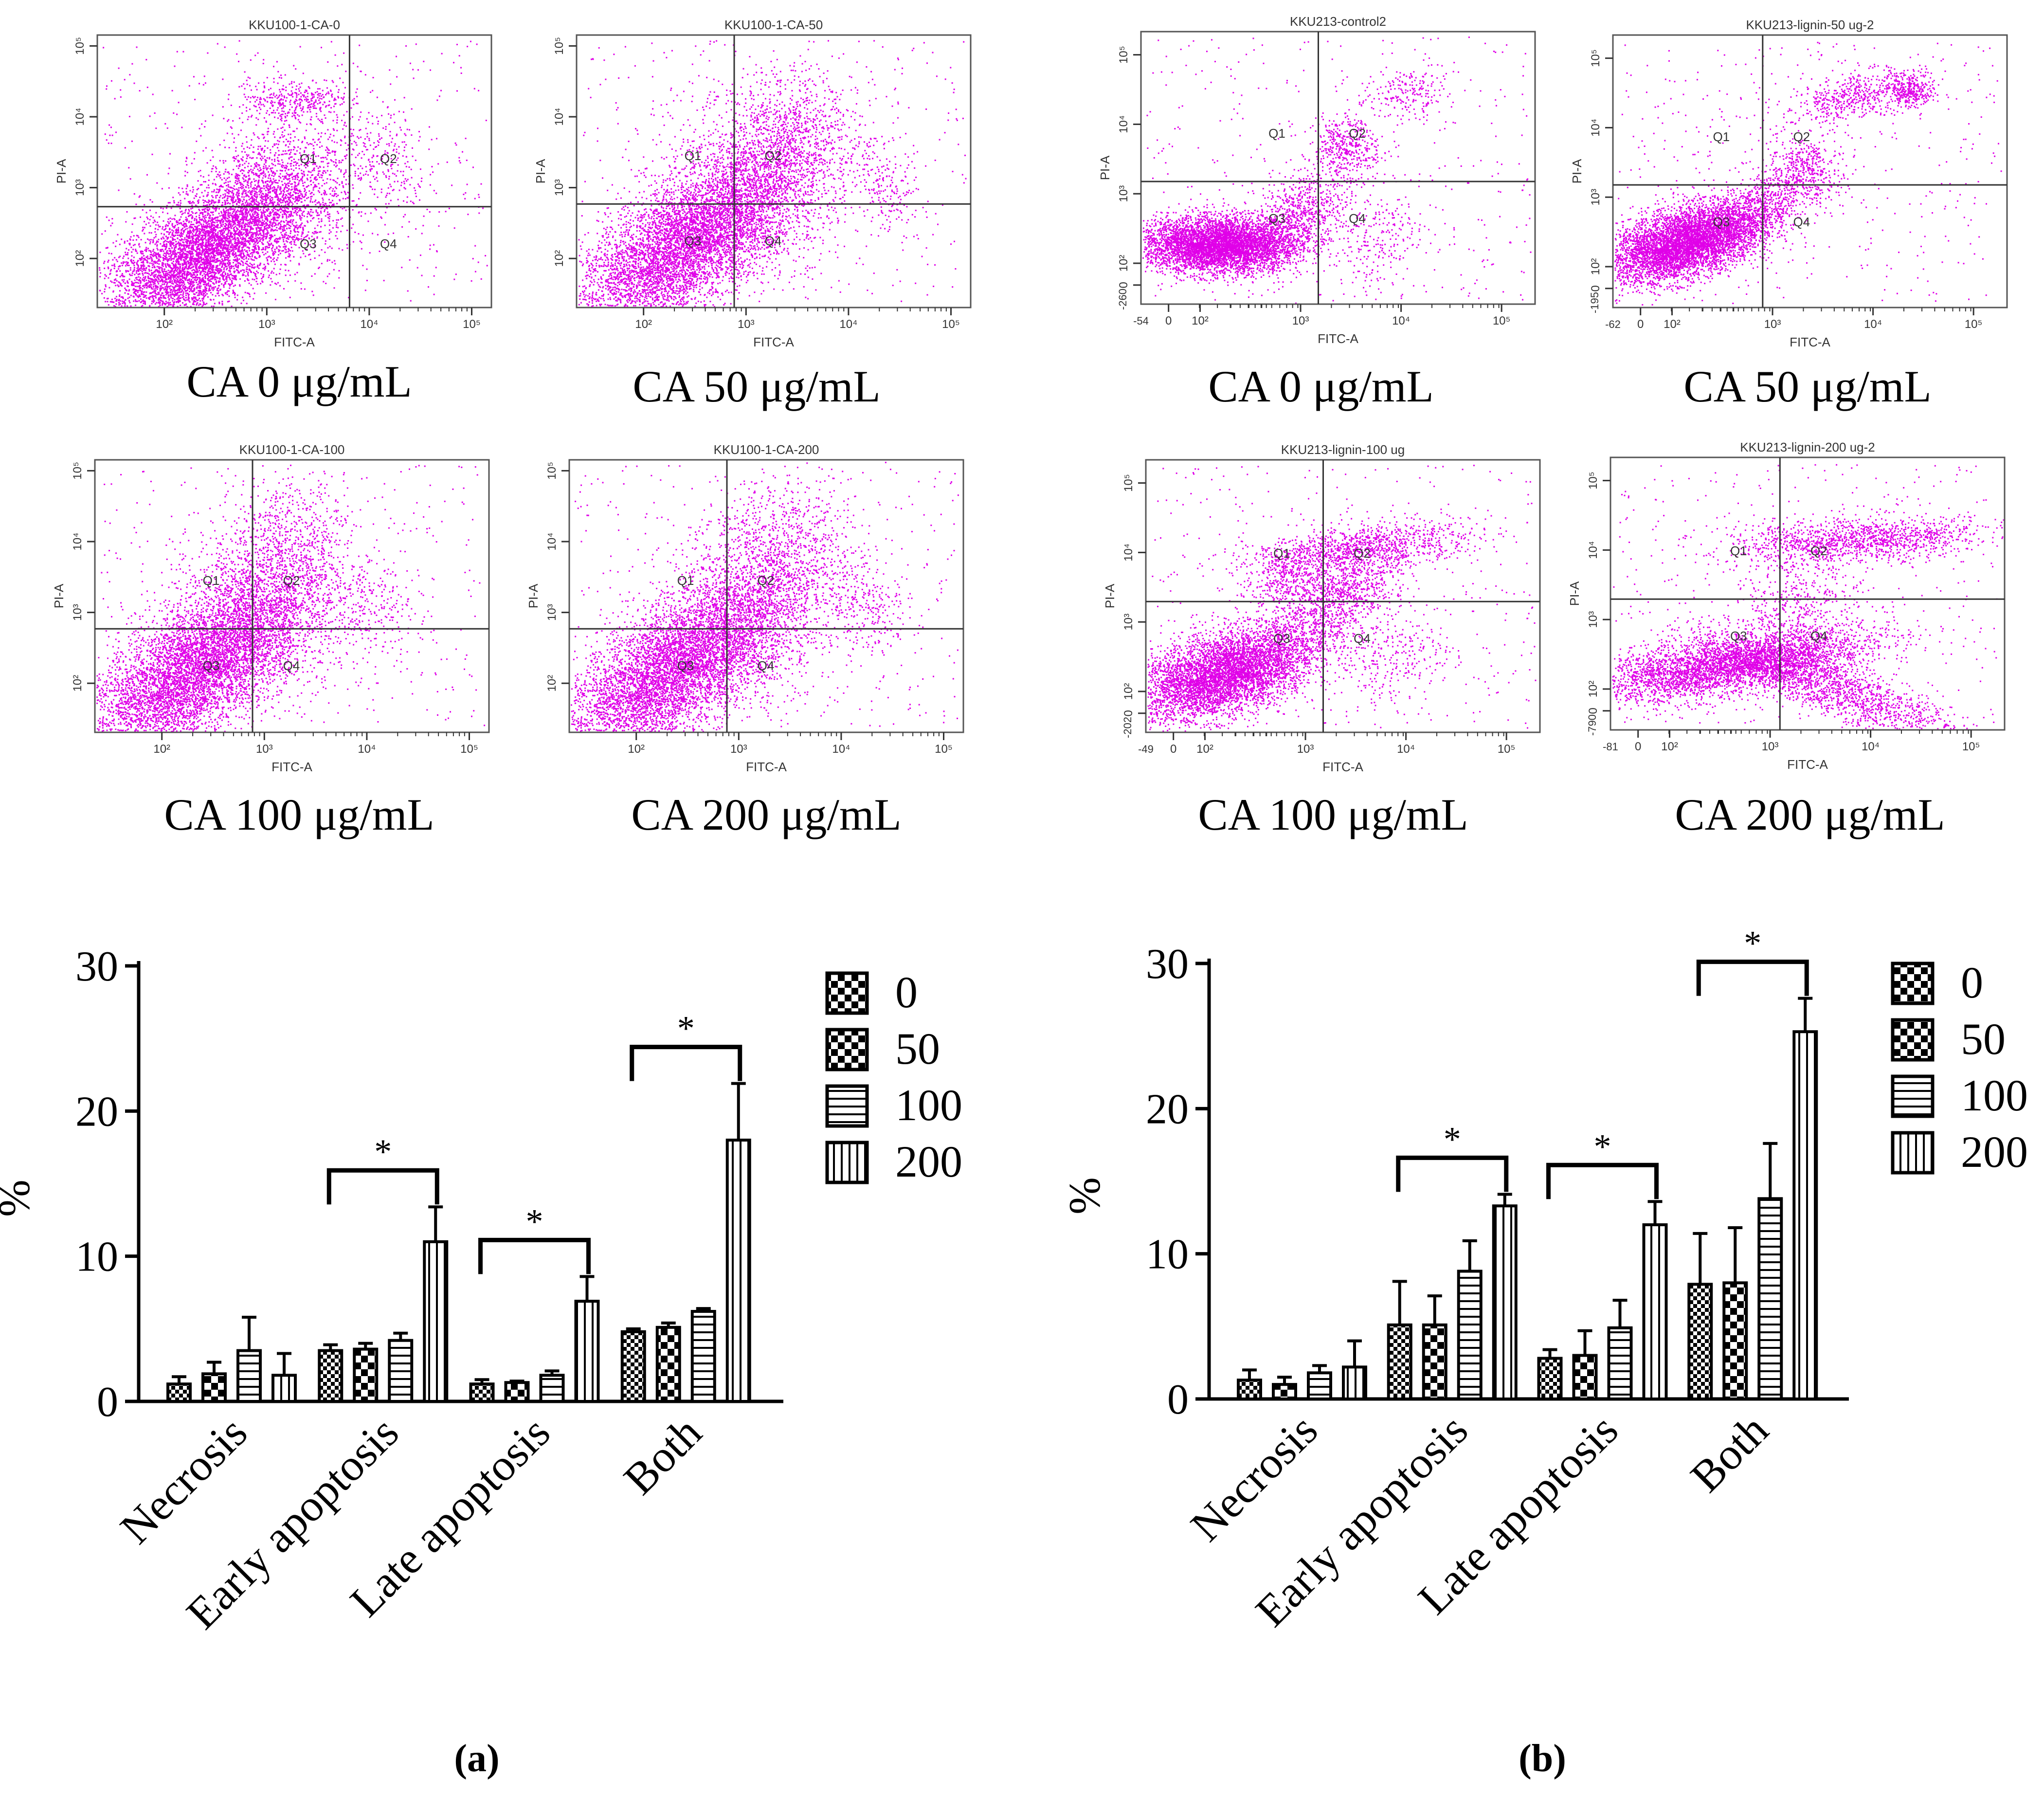  What do you see at coordinates (299, 381) in the screenshot?
I see `panel-caption: CA 0 μg/mL` at bounding box center [299, 381].